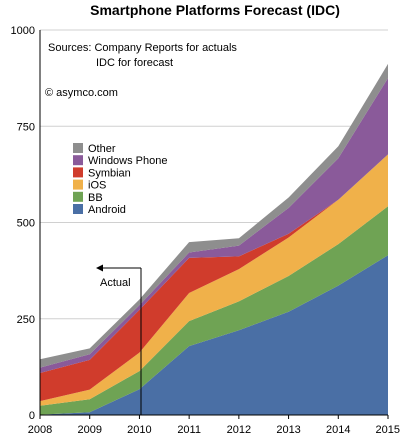 Image resolution: width=405 pixels, height=436 pixels. What do you see at coordinates (338, 430) in the screenshot?
I see `x-tick-label: 2014` at bounding box center [338, 430].